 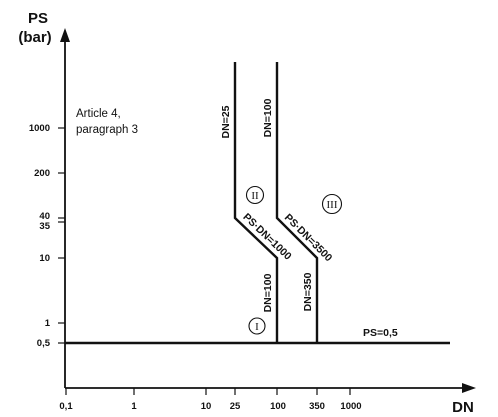 What do you see at coordinates (134, 406) in the screenshot?
I see `x-tick-label-1: 1` at bounding box center [134, 406].